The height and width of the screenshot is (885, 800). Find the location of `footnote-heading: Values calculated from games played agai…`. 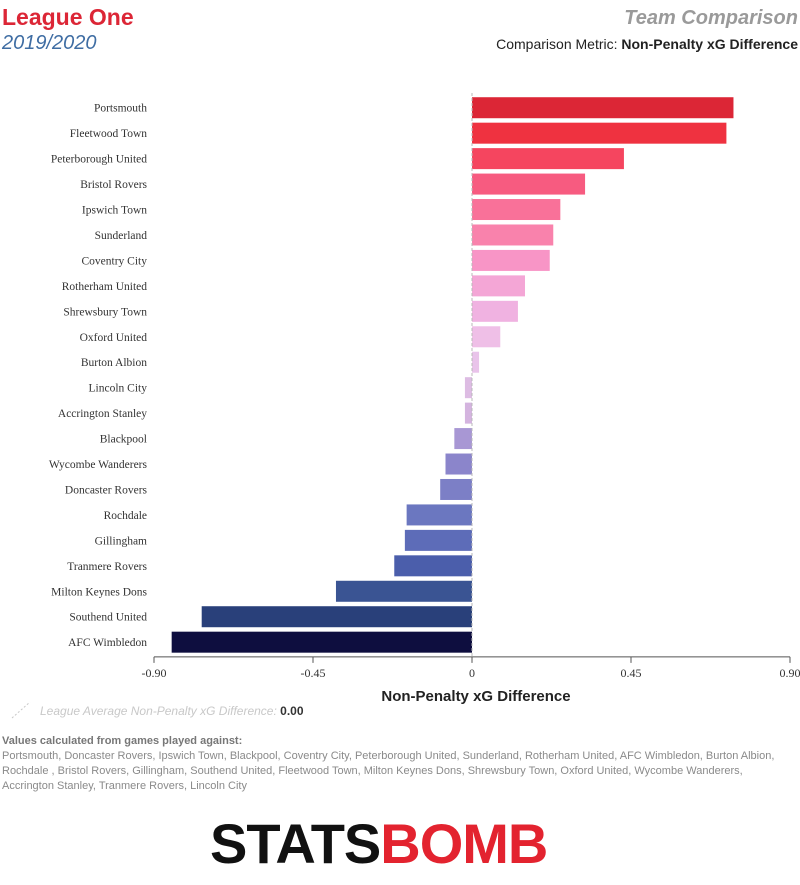

footnote-heading: Values calculated from games played agai… is located at coordinates (122, 741).